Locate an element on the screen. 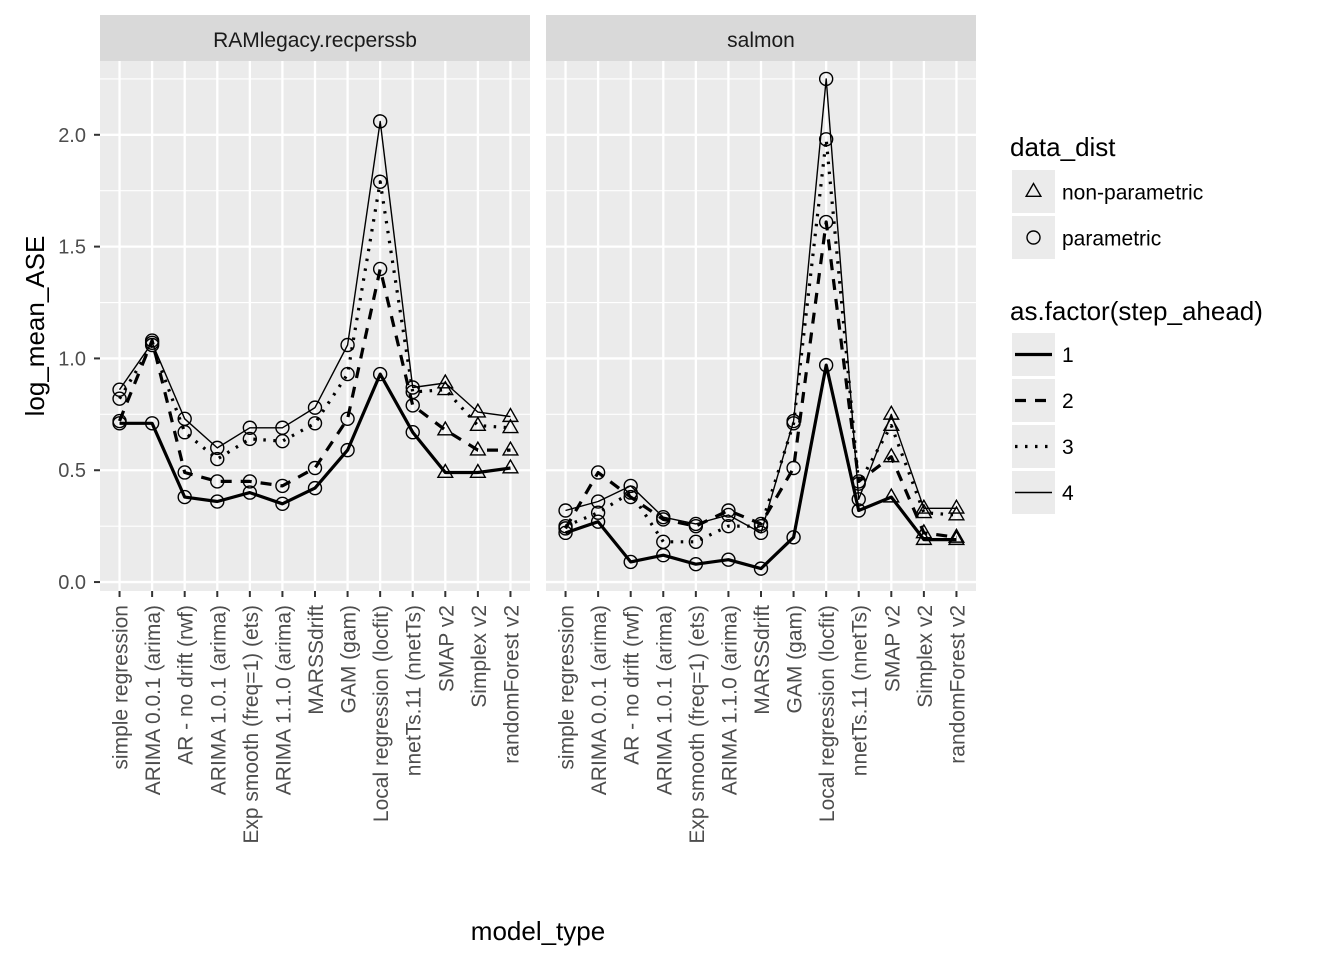 This screenshot has height=965, width=1344. x-tick-label: randomForest v2 is located at coordinates (512, 684).